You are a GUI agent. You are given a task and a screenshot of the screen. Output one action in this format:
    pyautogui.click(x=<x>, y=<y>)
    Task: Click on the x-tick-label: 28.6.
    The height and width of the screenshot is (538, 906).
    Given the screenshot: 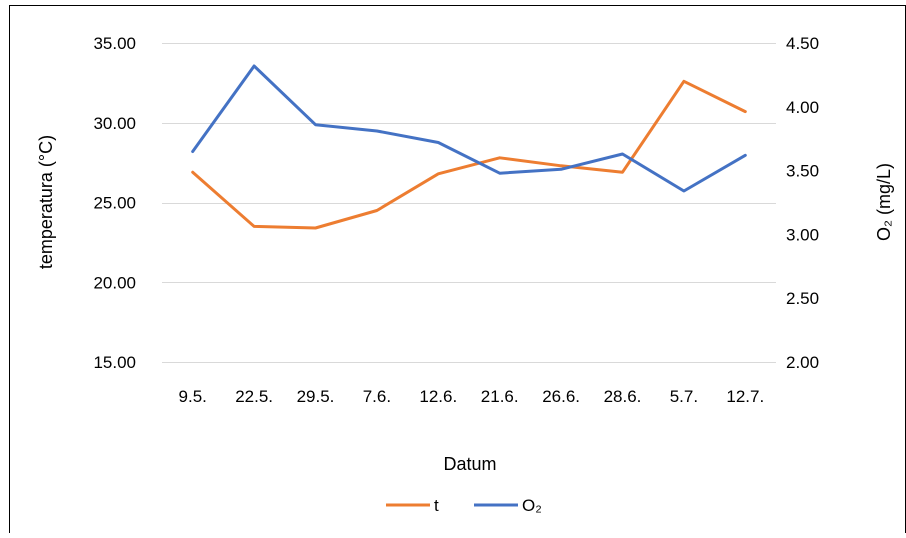 What is the action you would take?
    pyautogui.click(x=623, y=396)
    